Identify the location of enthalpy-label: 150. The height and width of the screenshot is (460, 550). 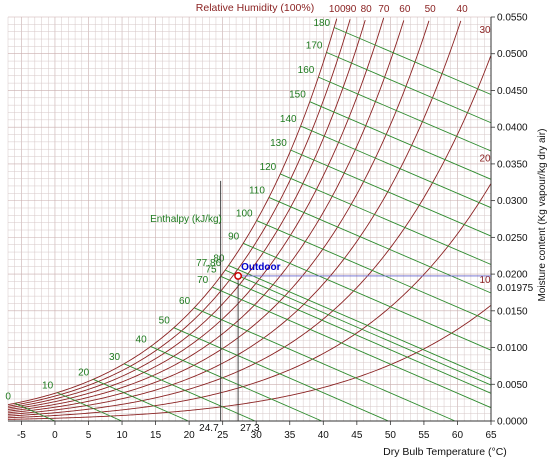
(297, 95).